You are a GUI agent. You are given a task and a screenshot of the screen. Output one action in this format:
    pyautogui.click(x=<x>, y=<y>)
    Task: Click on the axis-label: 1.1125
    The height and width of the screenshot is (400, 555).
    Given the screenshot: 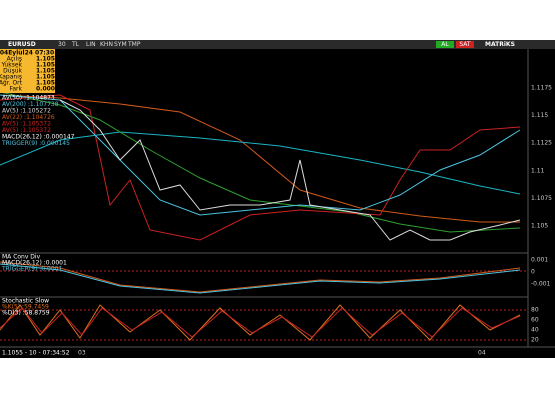 What is the action you would take?
    pyautogui.click(x=541, y=143)
    